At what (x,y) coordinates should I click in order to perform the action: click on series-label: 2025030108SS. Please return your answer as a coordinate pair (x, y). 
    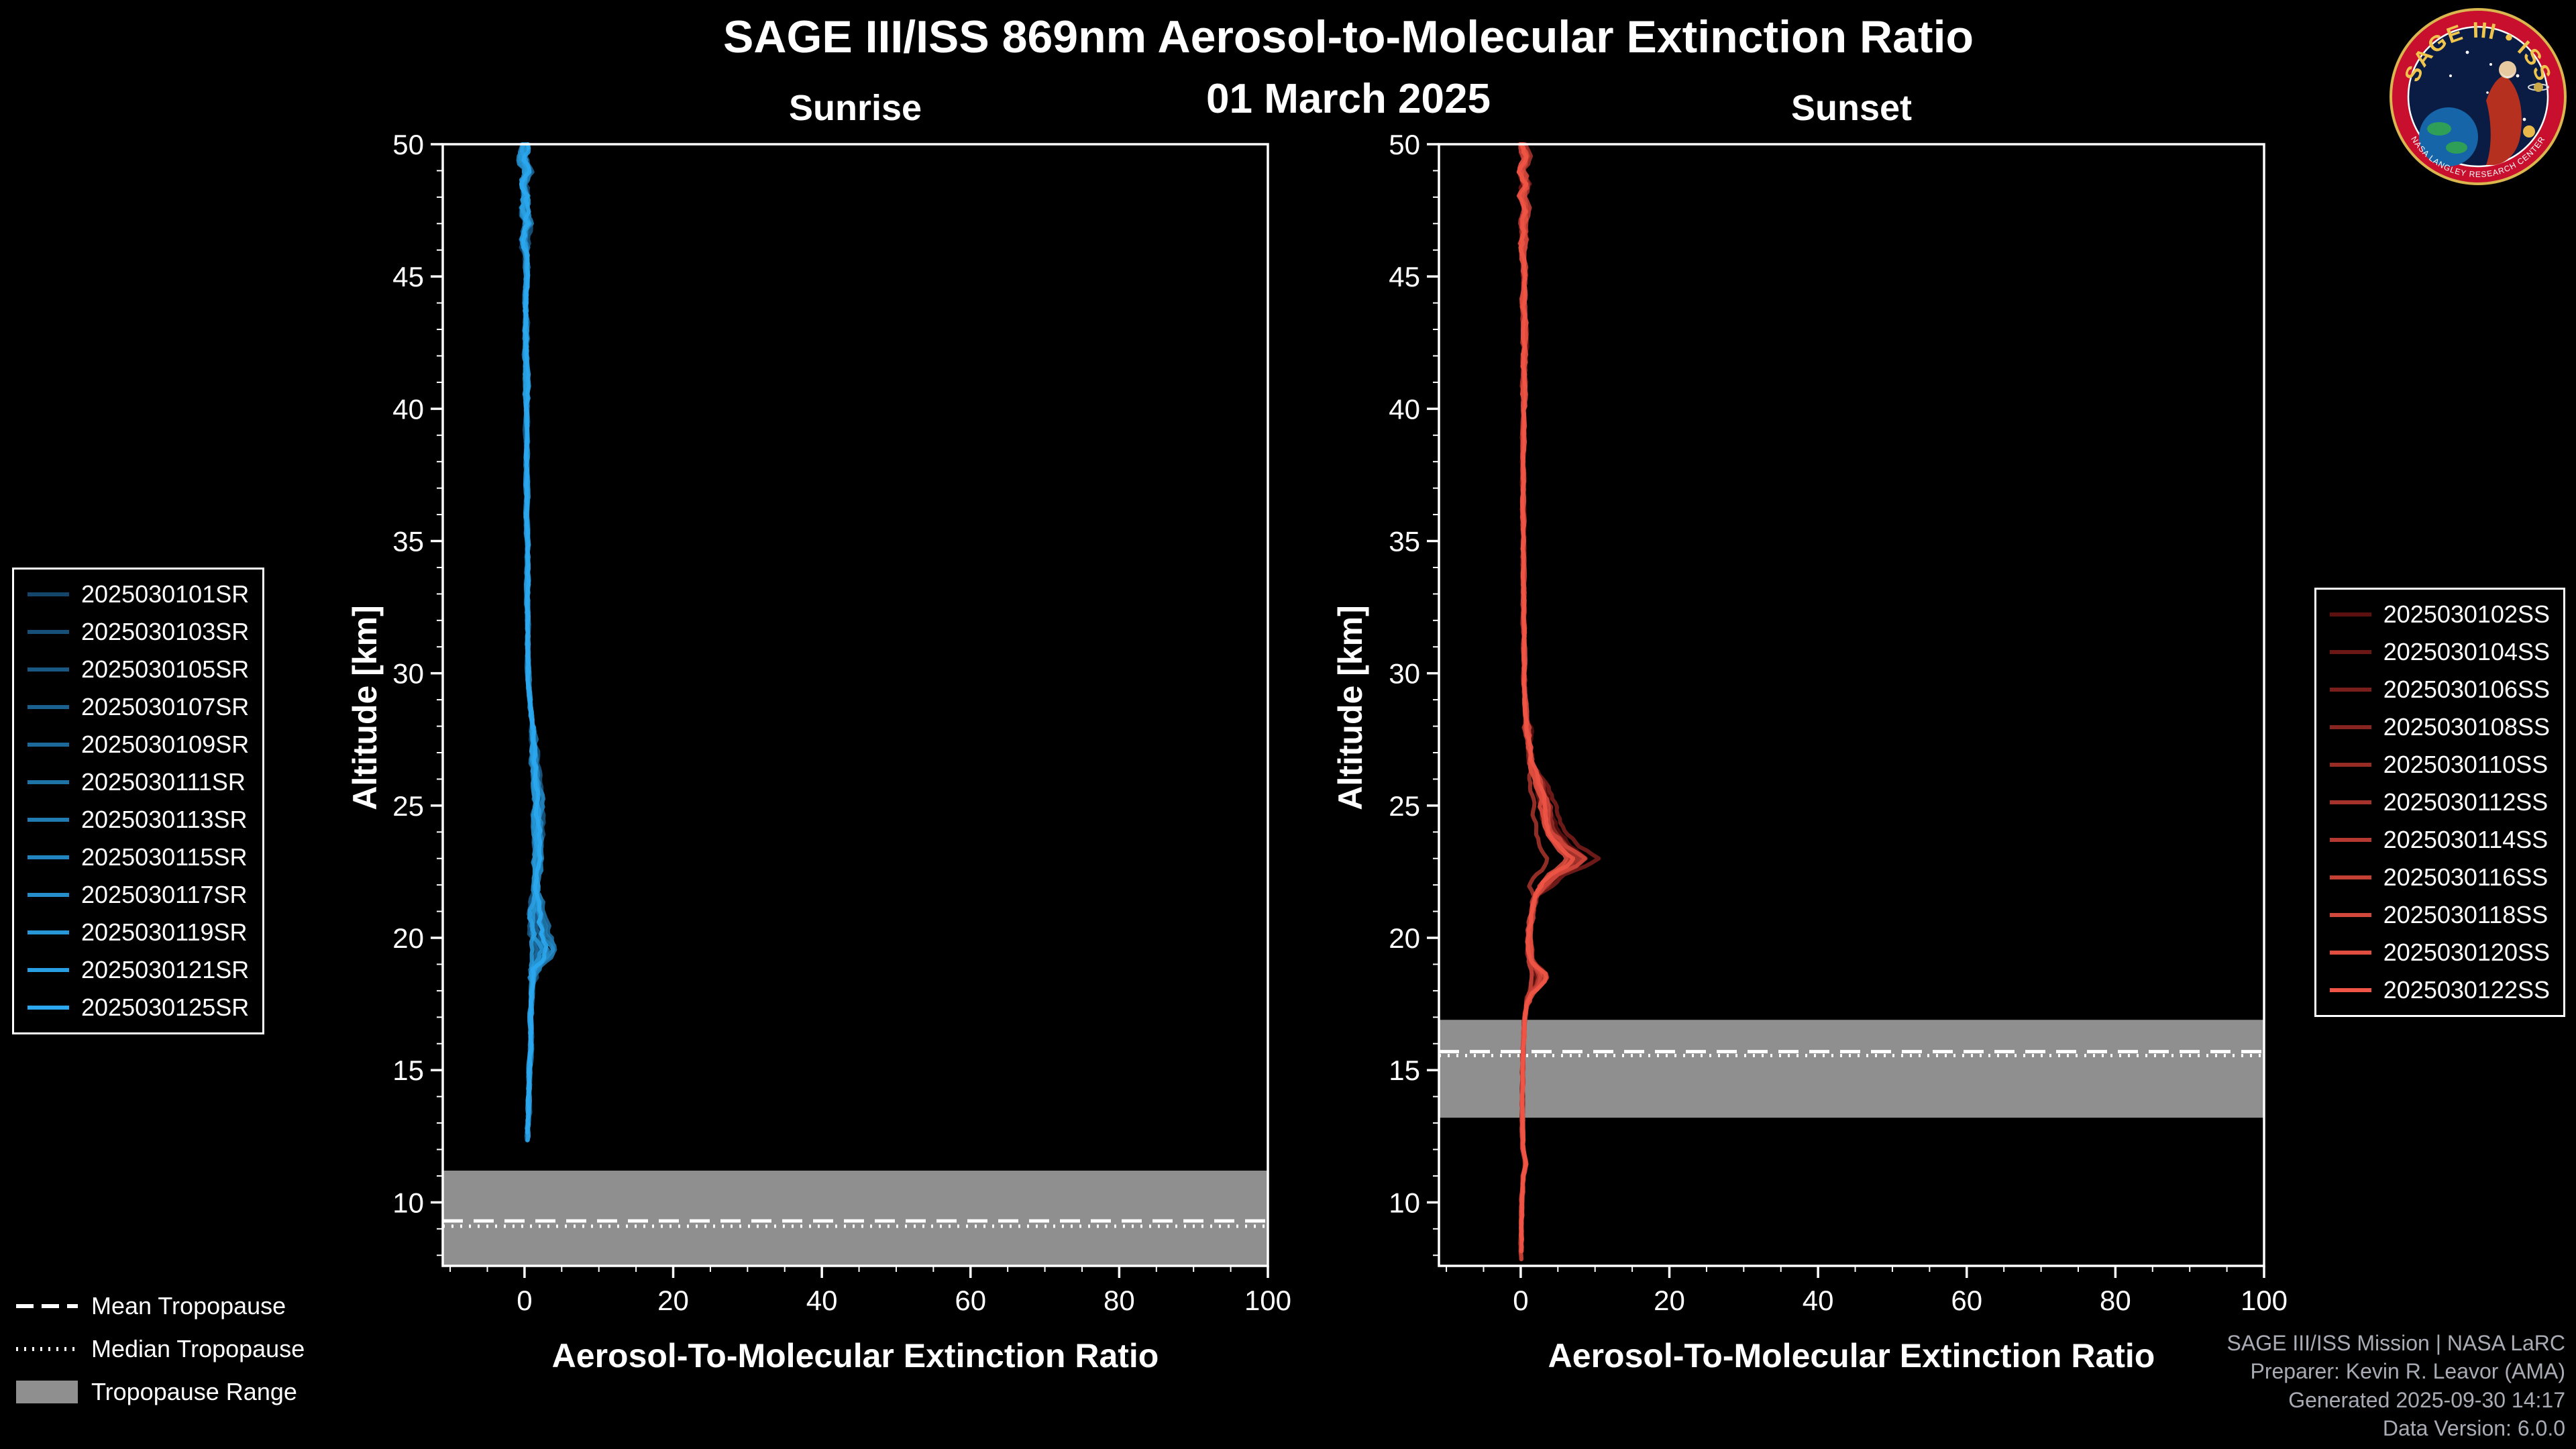
    Looking at the image, I should click on (2466, 727).